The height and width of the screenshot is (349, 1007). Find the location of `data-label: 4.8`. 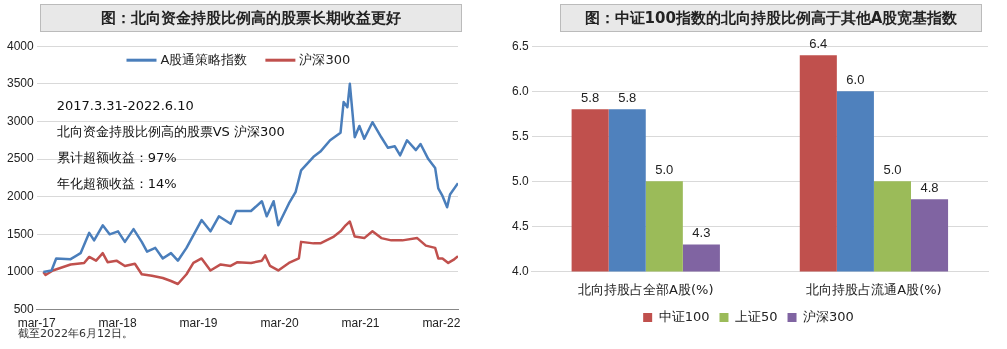

data-label: 4.8 is located at coordinates (929, 188).